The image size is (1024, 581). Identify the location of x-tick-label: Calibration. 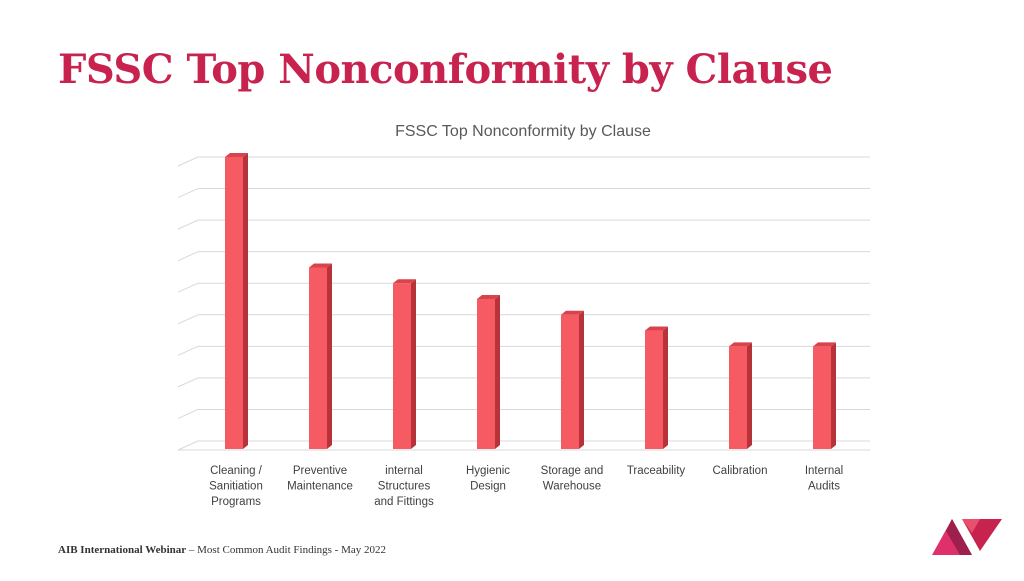
(740, 471).